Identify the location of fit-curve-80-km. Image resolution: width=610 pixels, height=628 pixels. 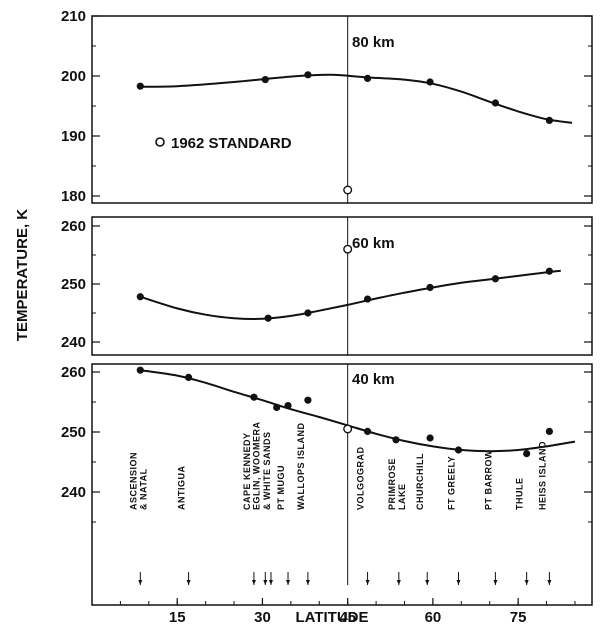
(356, 98).